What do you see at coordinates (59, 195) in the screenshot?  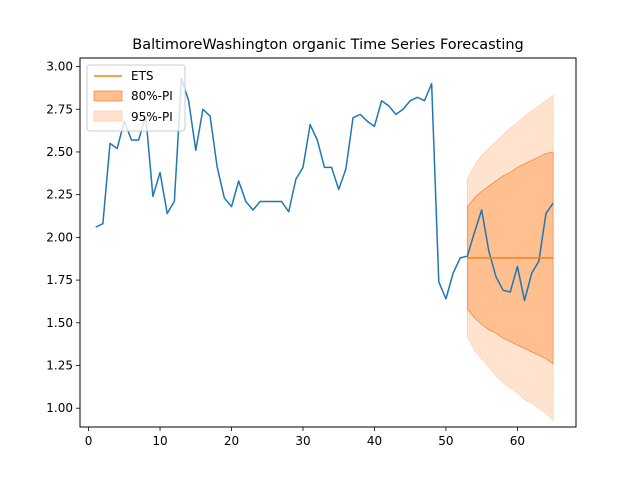 I see `y-tick-label: 2.25` at bounding box center [59, 195].